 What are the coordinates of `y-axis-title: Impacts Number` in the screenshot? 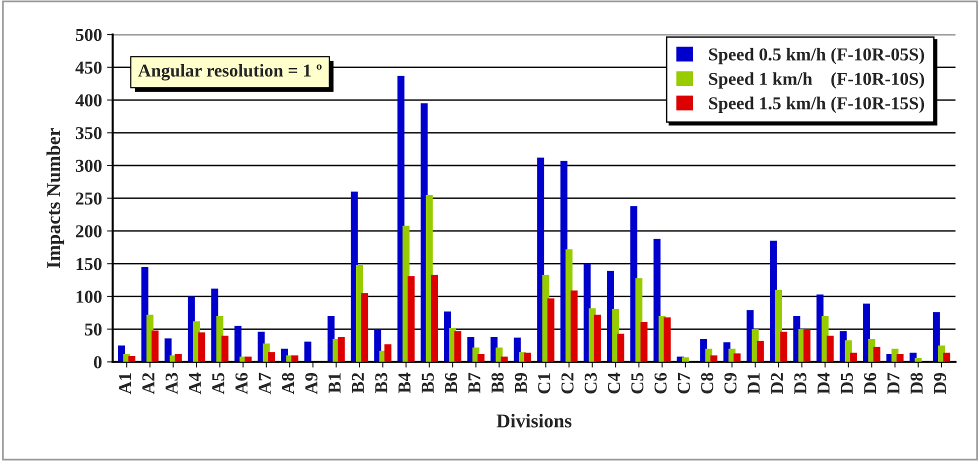 It's located at (55, 198).